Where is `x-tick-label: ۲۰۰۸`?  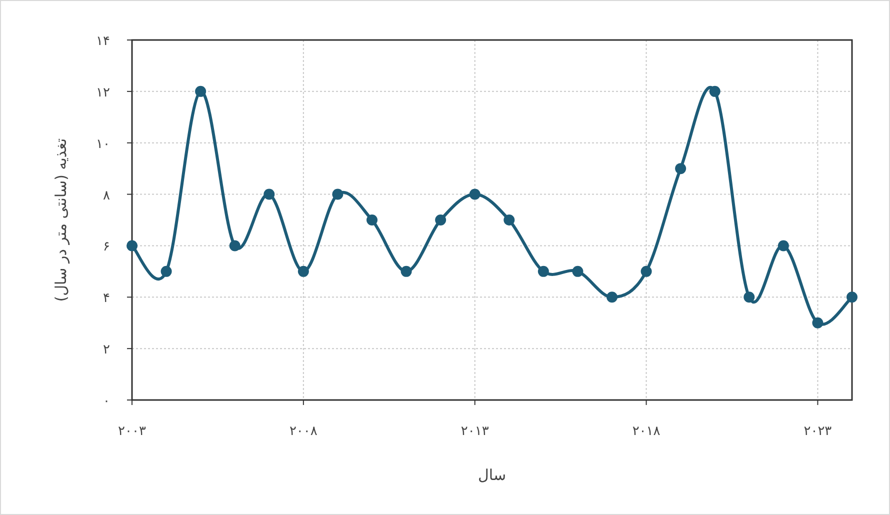
x-tick-label: ۲۰۰۸ is located at coordinates (303, 431).